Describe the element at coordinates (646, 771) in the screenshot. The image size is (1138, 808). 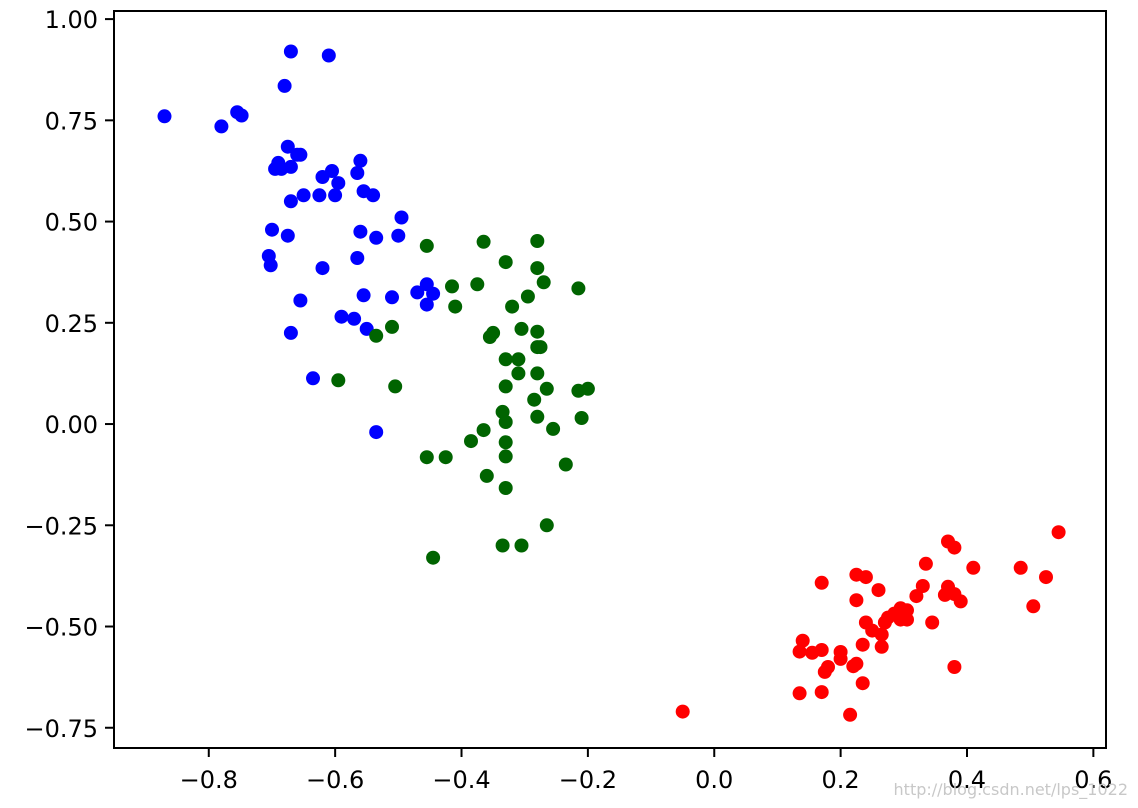
I see `x-axis: −0.8 −0.6 −0.4 −0.2 0.0 0.2 0.4 0.6` at that location.